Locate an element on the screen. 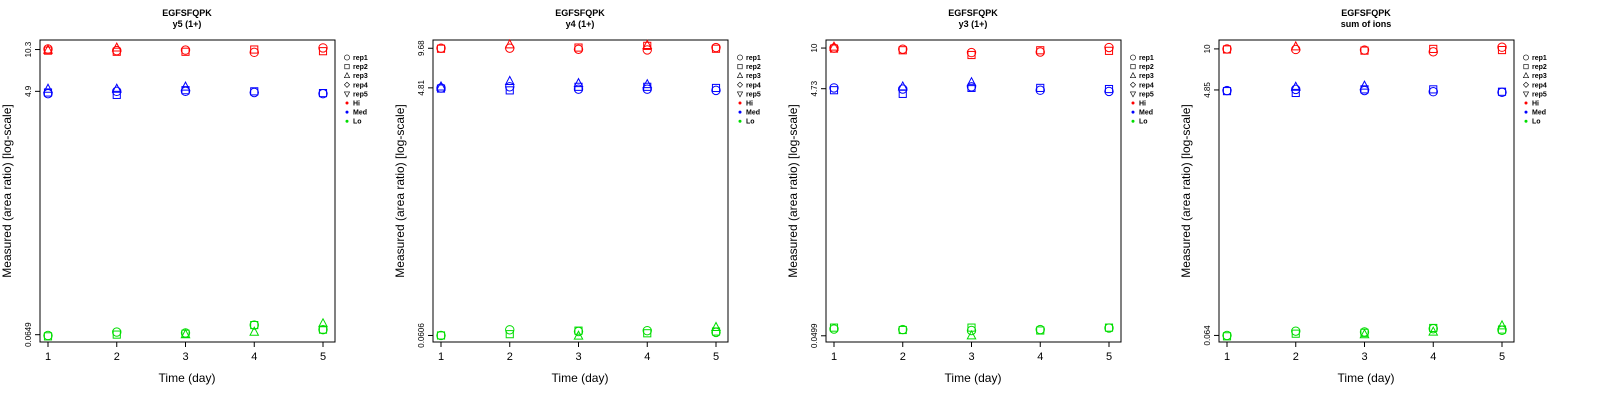 The height and width of the screenshot is (400, 1600). point-lo-day5-rep2 is located at coordinates (1502, 329).